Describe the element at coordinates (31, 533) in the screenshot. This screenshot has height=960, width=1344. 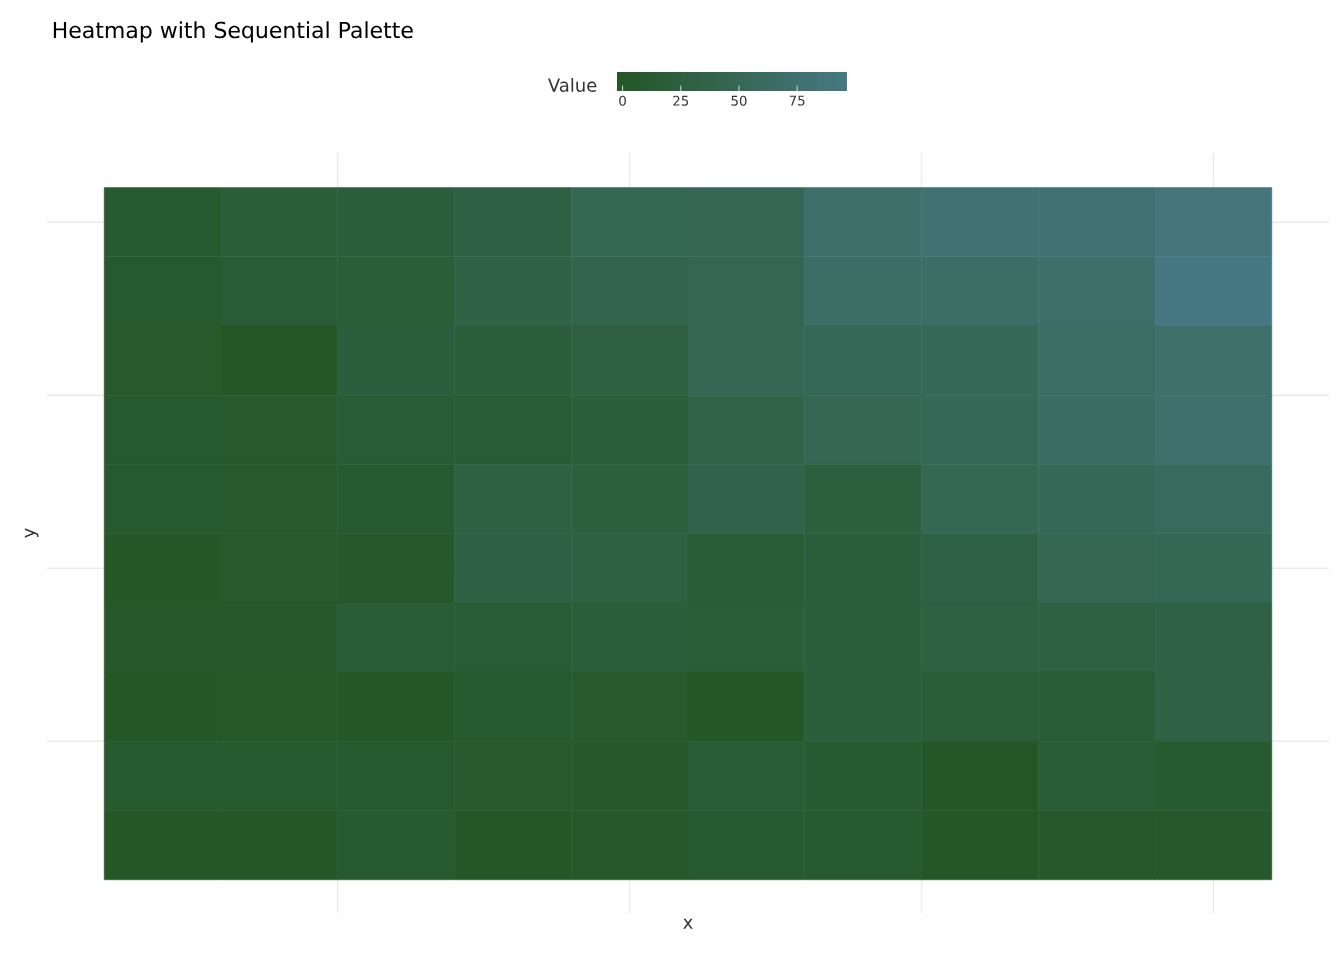
I see `y-axis-title: y` at that location.